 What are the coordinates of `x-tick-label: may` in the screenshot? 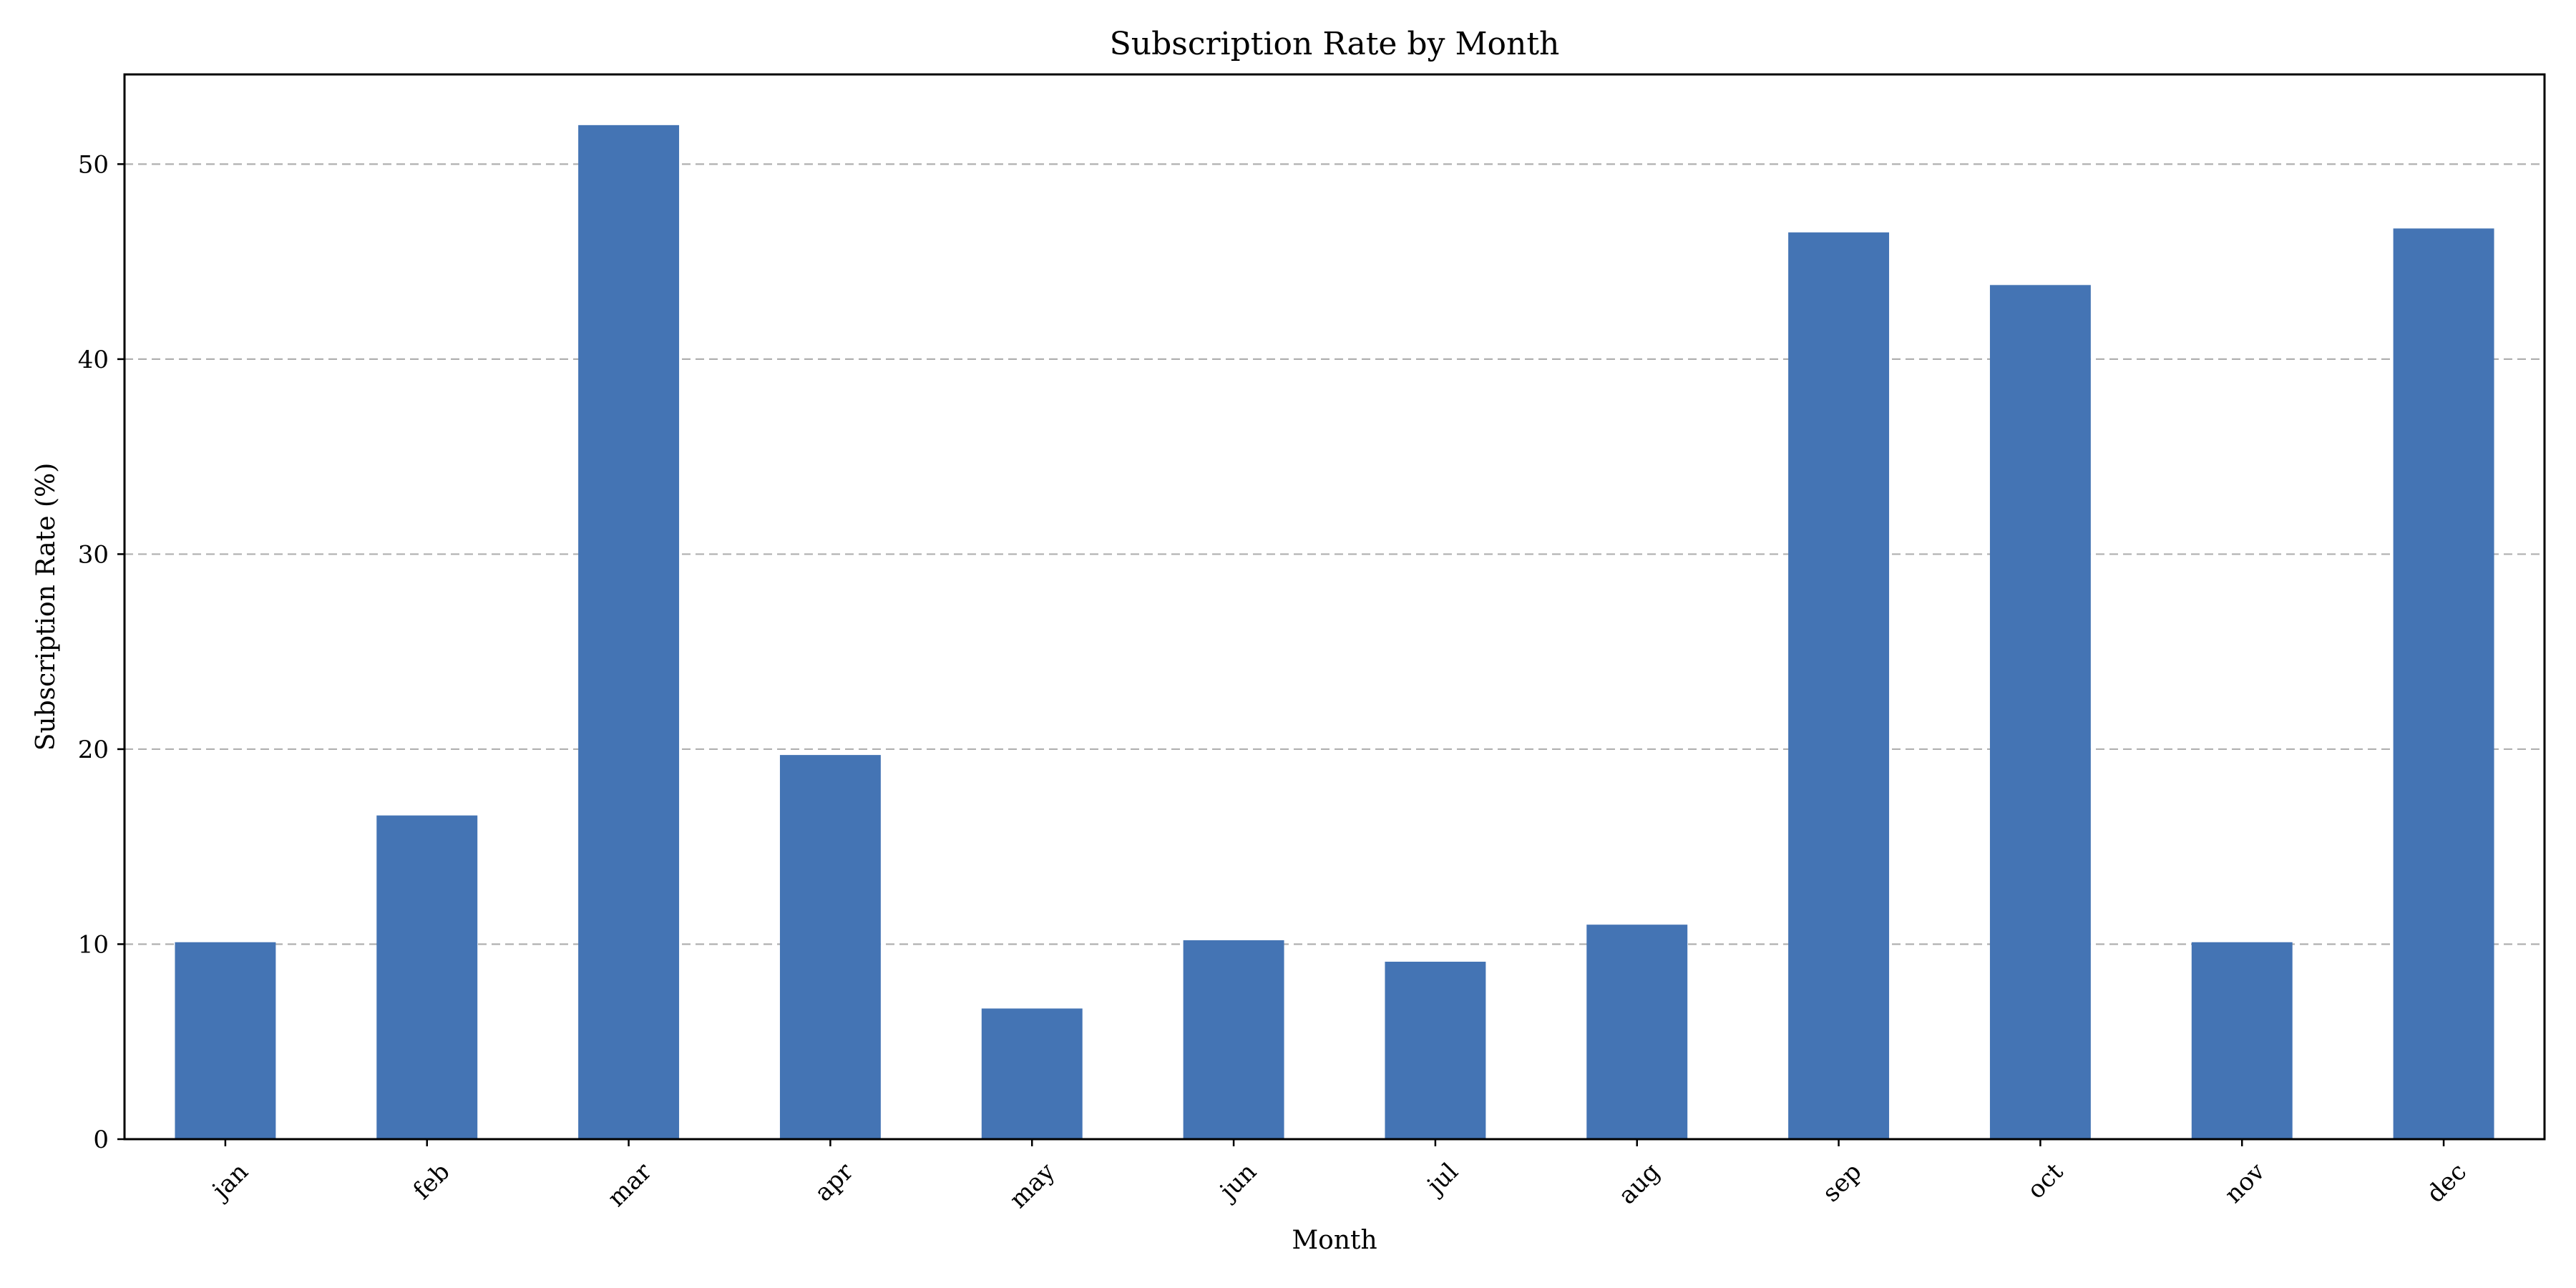 It's located at (1032, 1185).